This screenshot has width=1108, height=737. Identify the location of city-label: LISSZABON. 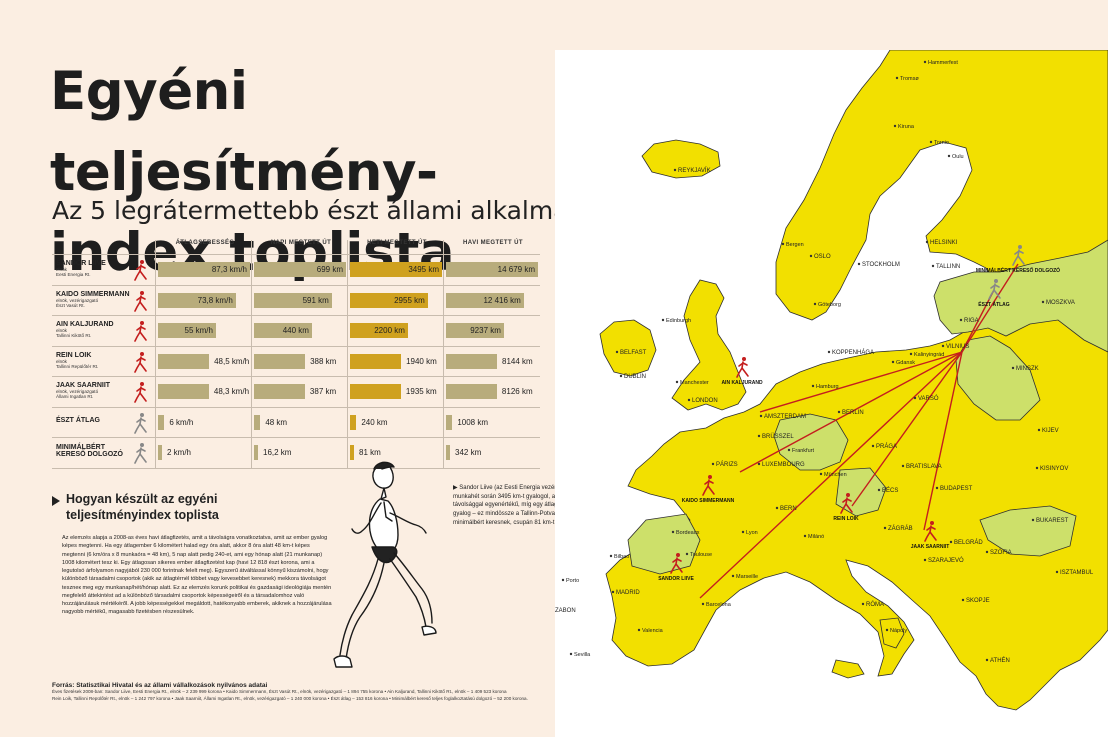
(565, 611).